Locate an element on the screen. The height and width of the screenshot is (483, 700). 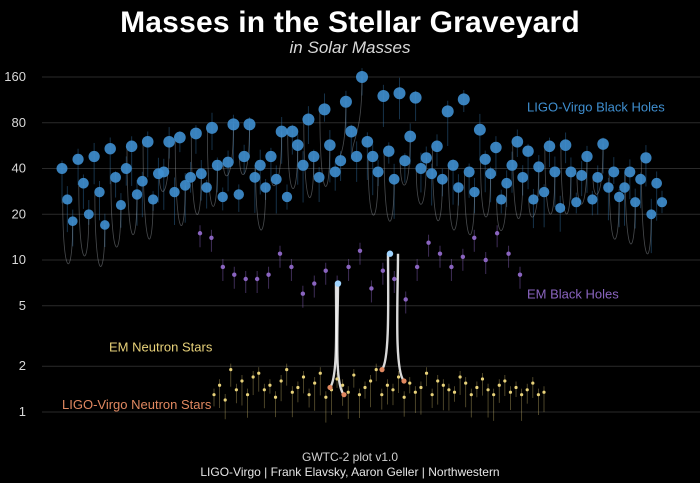
y-tick-label: 1 is located at coordinates (22, 411).